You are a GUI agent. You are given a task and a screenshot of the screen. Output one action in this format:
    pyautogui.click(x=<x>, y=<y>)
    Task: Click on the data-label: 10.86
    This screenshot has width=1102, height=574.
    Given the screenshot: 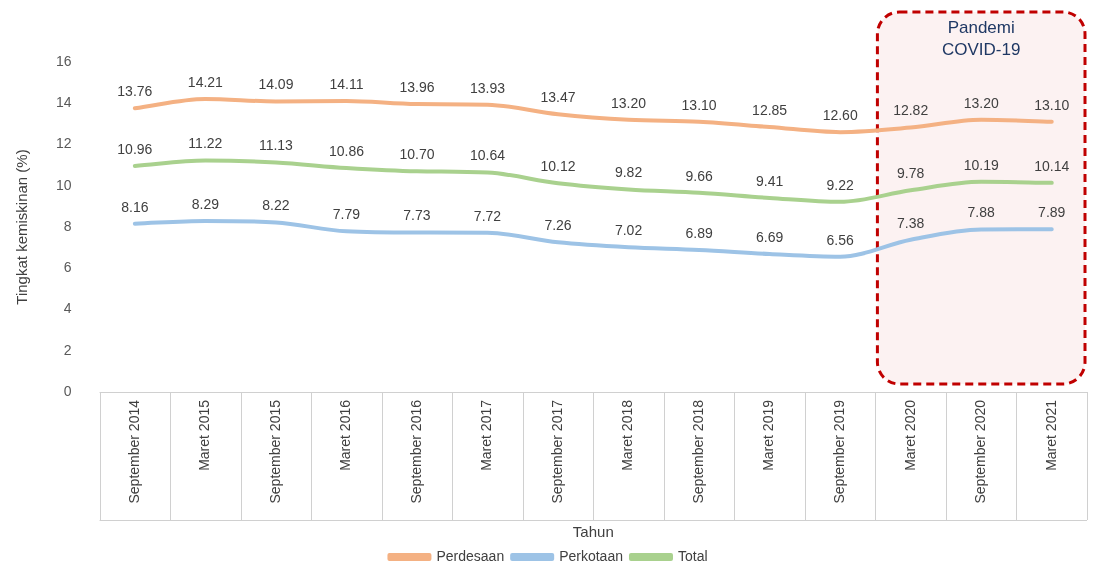 What is the action you would take?
    pyautogui.click(x=346, y=150)
    